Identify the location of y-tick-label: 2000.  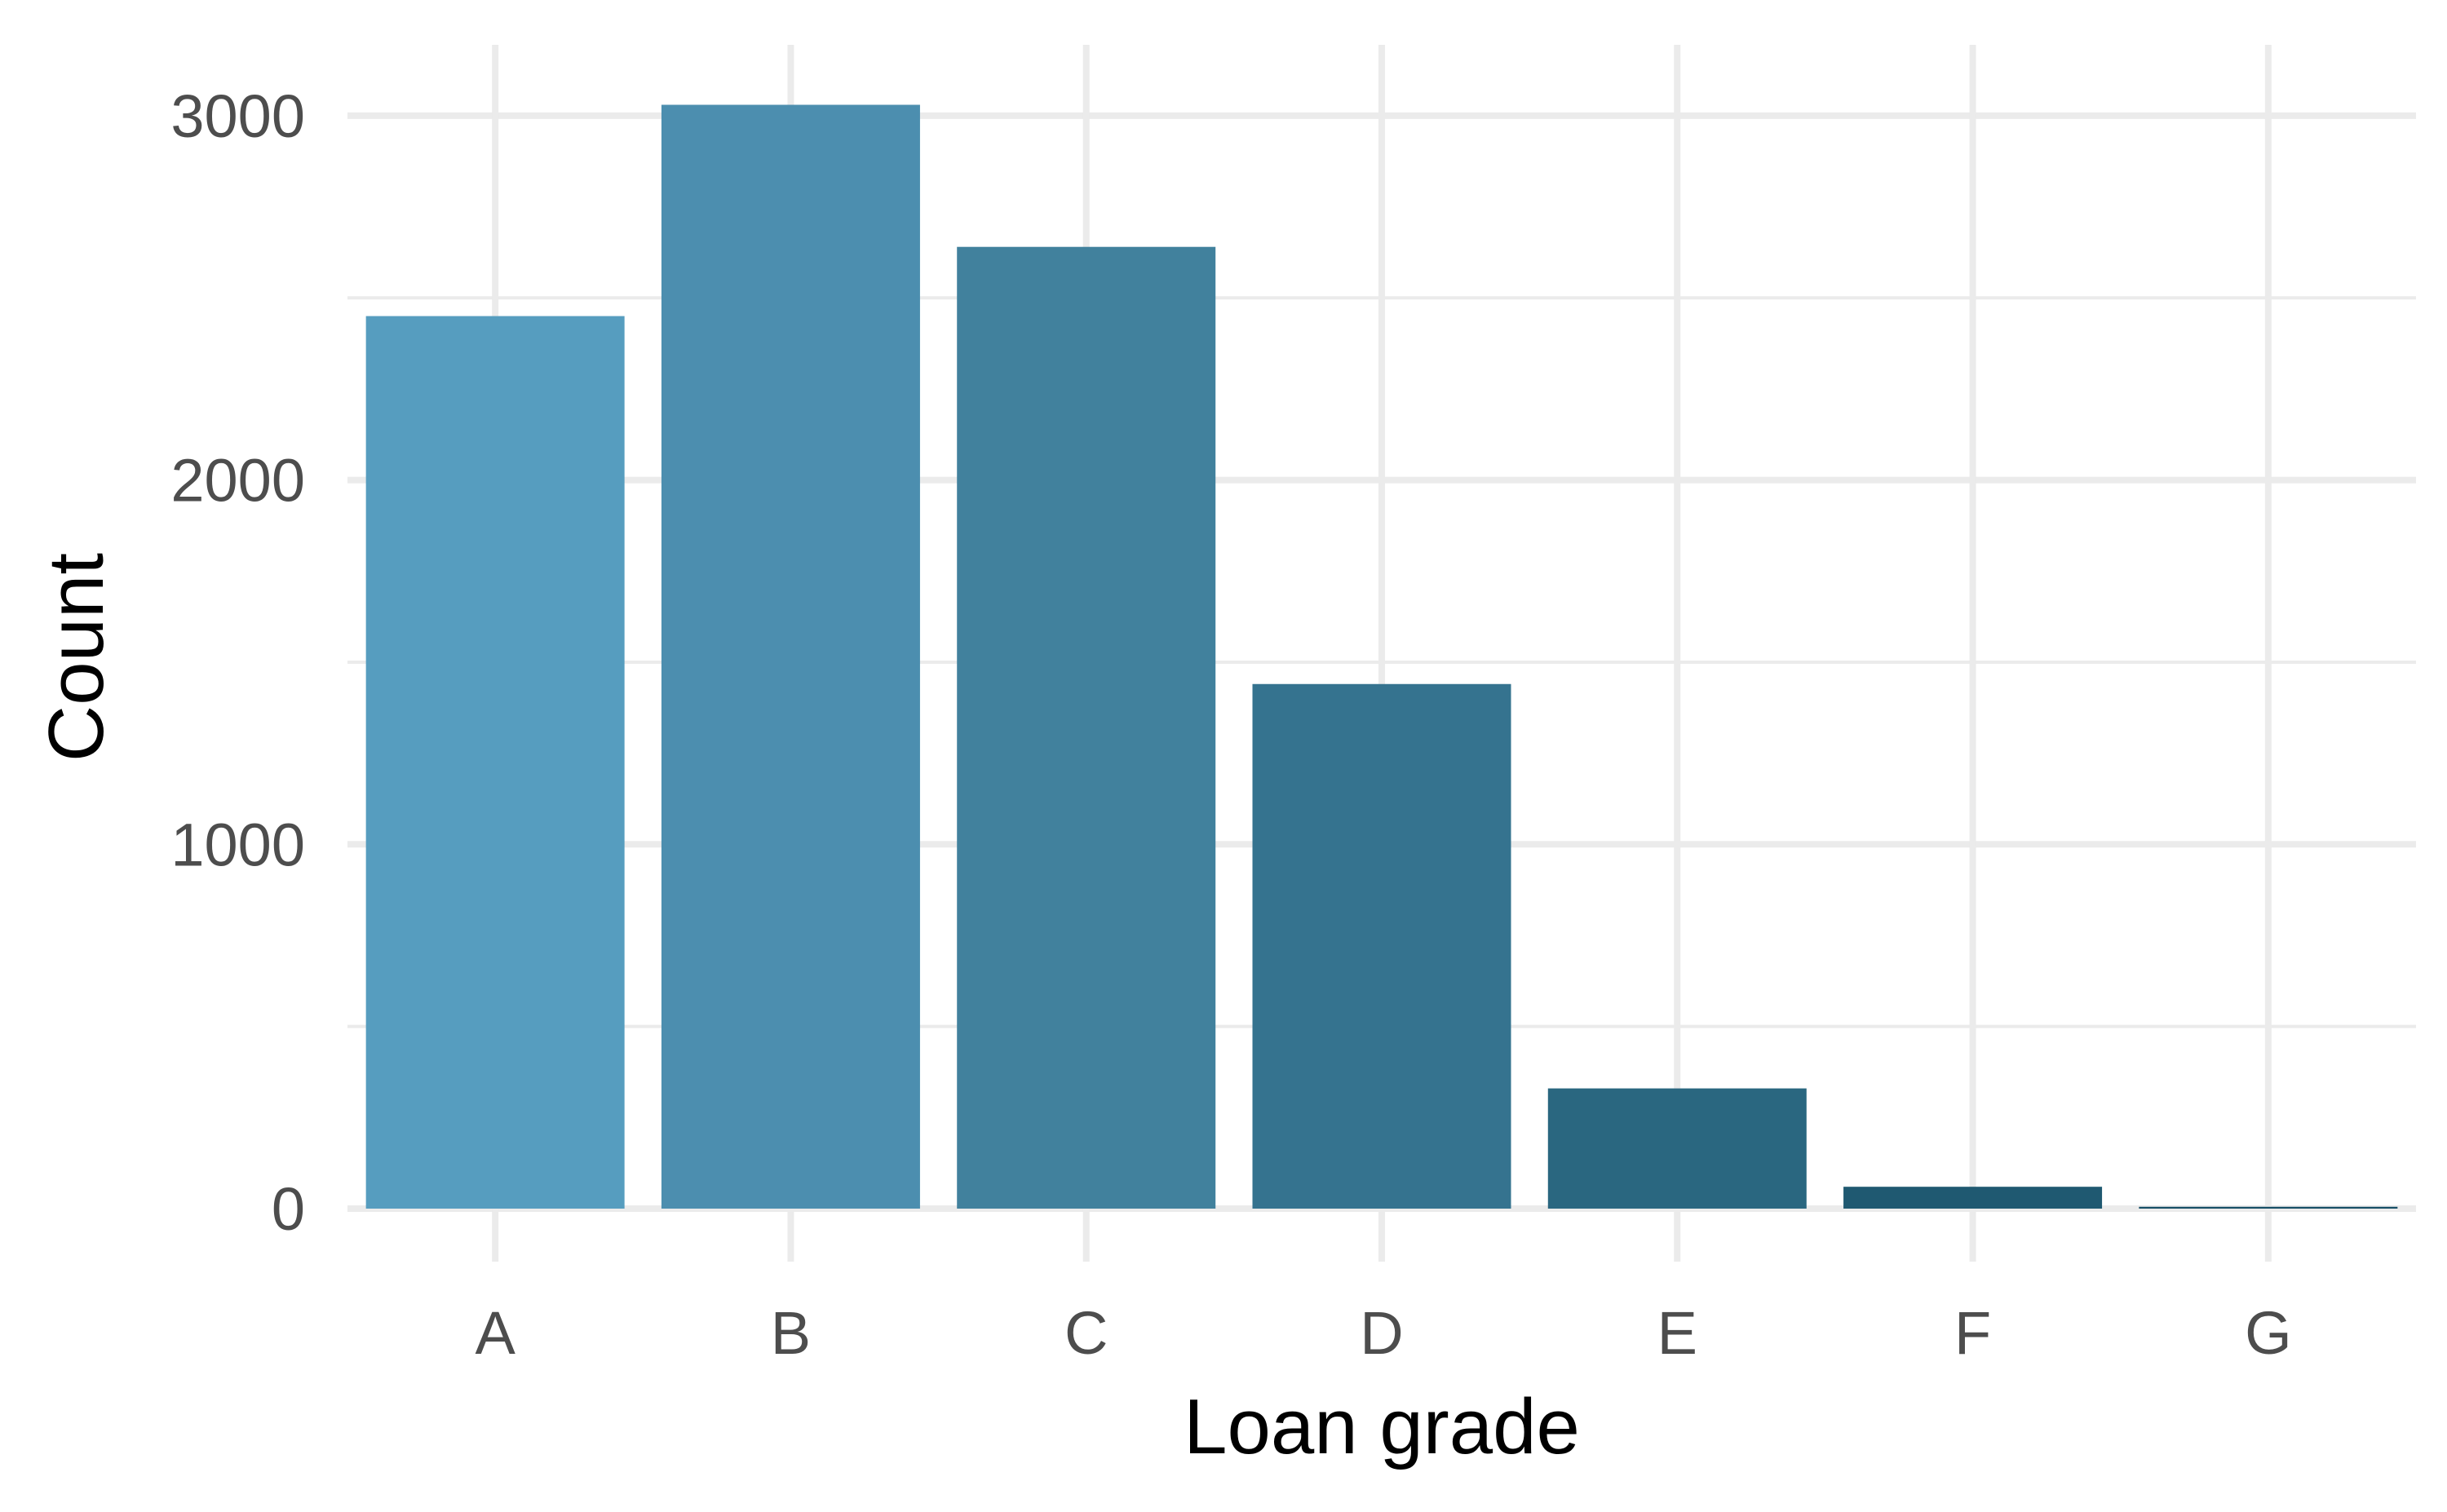
(237, 481).